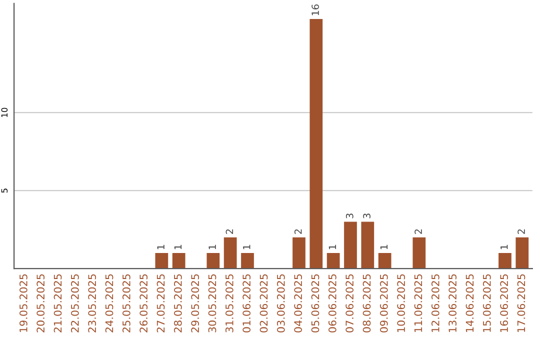  Describe the element at coordinates (401, 303) in the screenshot. I see `x-tick-label: 10.06.2025` at that location.